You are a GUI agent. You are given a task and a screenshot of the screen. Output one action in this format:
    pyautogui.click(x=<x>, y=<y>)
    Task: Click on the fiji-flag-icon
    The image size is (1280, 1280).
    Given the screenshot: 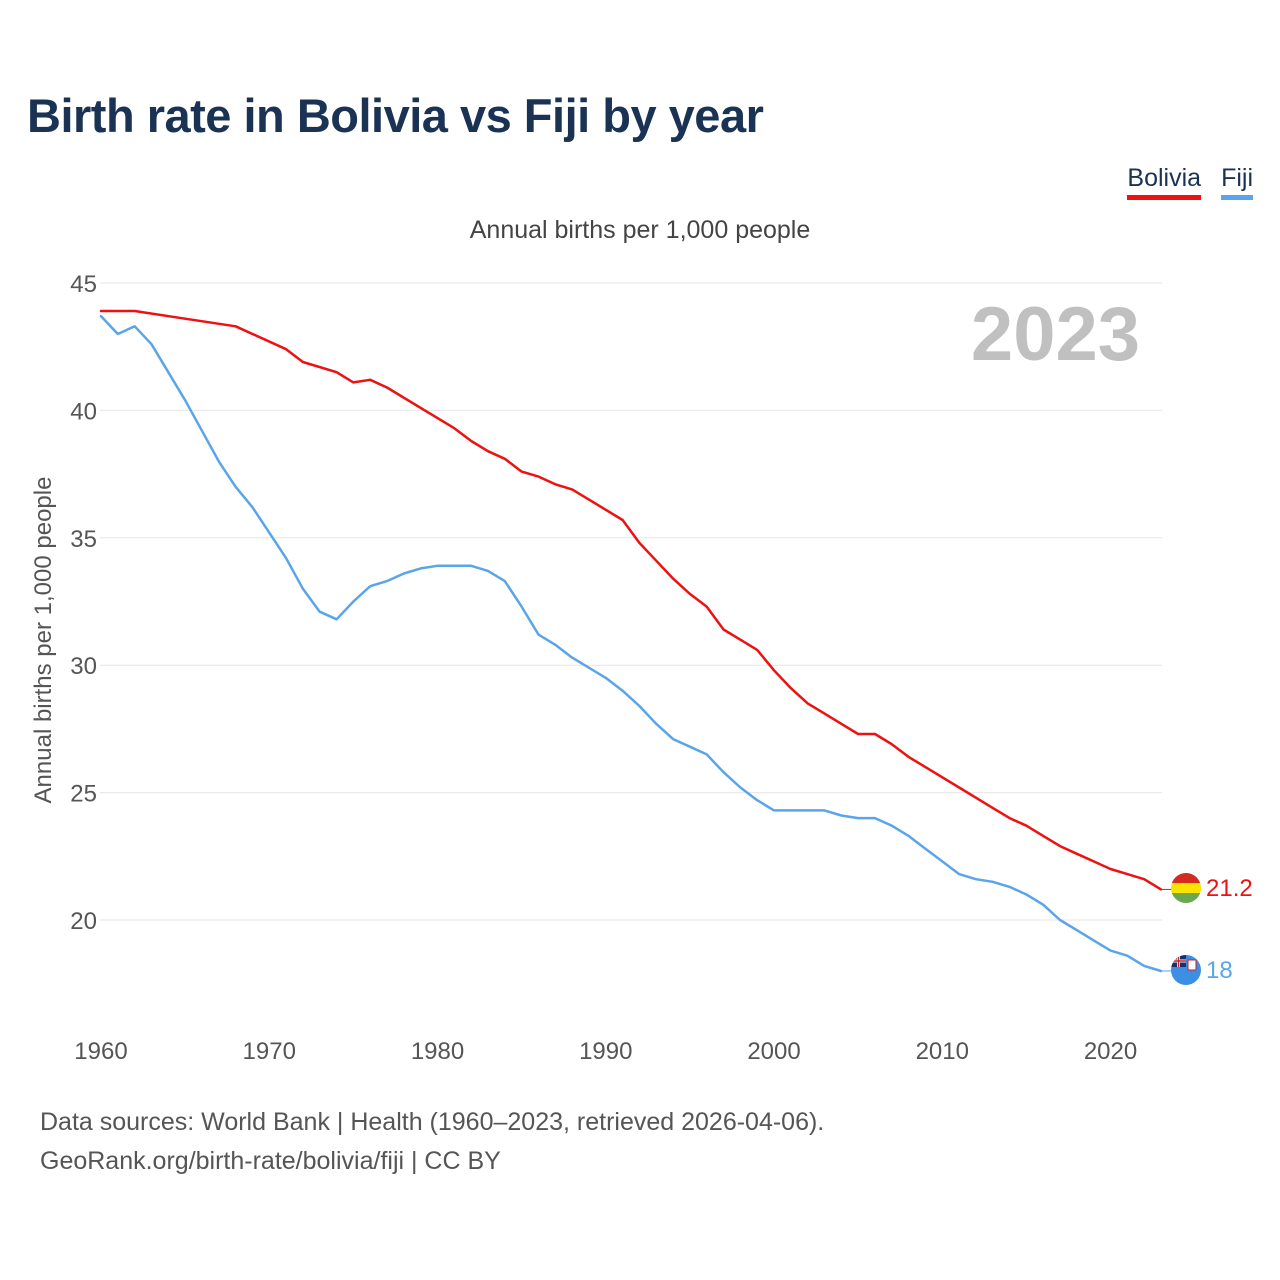 What is the action you would take?
    pyautogui.click(x=1186, y=970)
    